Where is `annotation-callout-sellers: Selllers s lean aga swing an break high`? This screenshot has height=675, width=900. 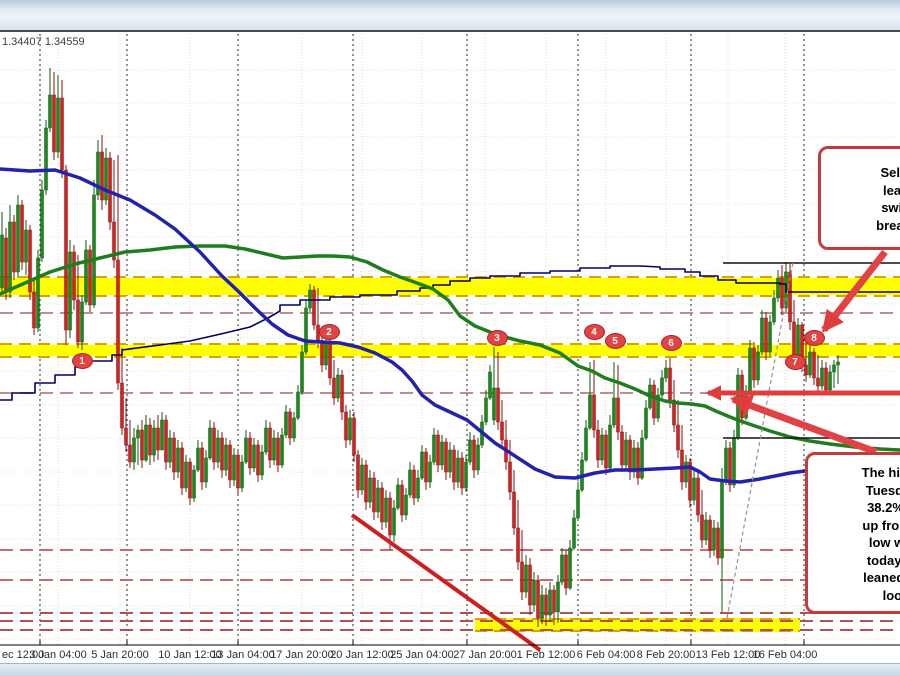 annotation-callout-sellers: Selllers s lean aga swing an break high is located at coordinates (859, 198).